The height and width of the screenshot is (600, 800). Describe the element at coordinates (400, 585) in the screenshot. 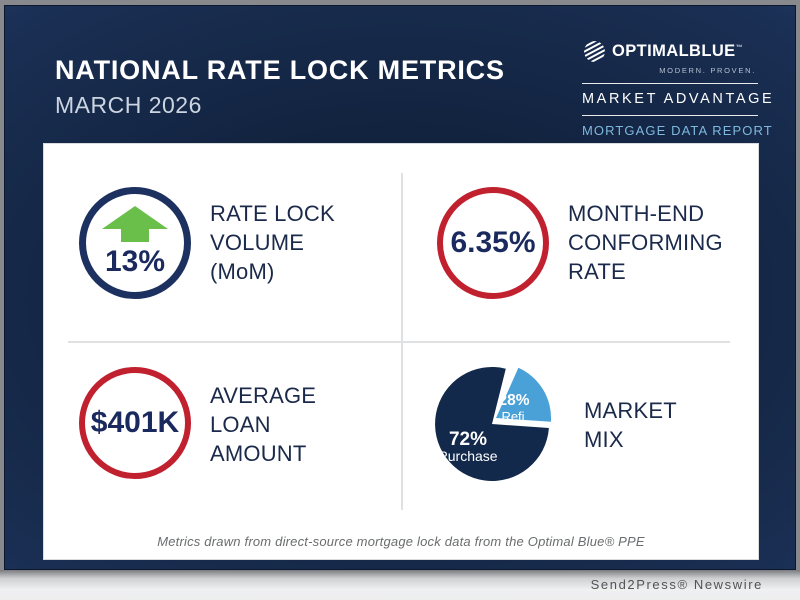

I see `newswire-strip: Send2Press® Newswire` at that location.